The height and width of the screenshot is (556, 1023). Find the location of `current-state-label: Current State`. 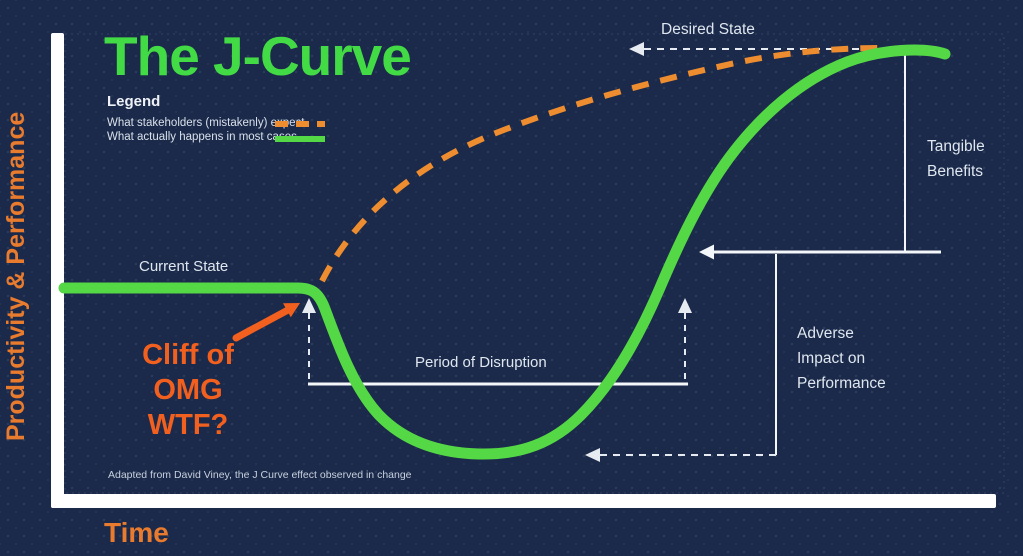

current-state-label: Current State is located at coordinates (184, 266).